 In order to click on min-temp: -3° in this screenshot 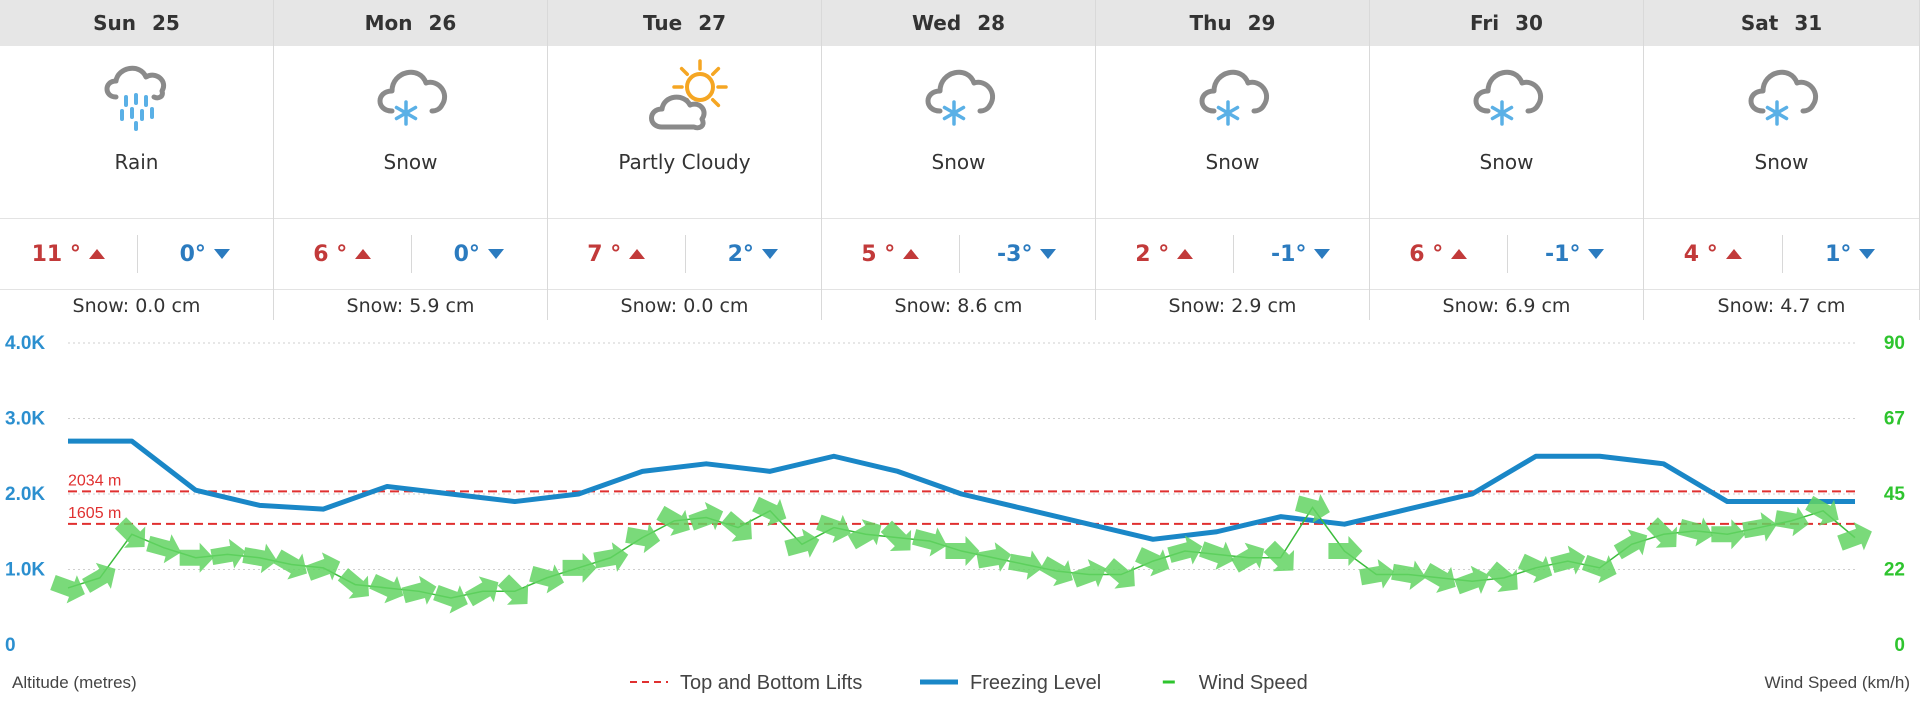, I will do `click(1027, 254)`.